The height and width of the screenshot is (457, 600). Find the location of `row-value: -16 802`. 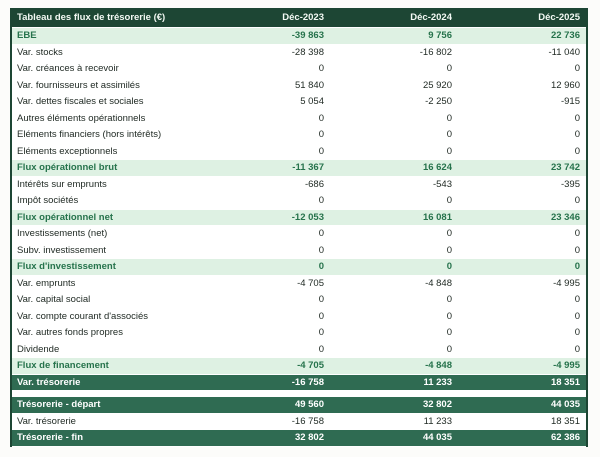

row-value: -16 802 is located at coordinates (435, 52).